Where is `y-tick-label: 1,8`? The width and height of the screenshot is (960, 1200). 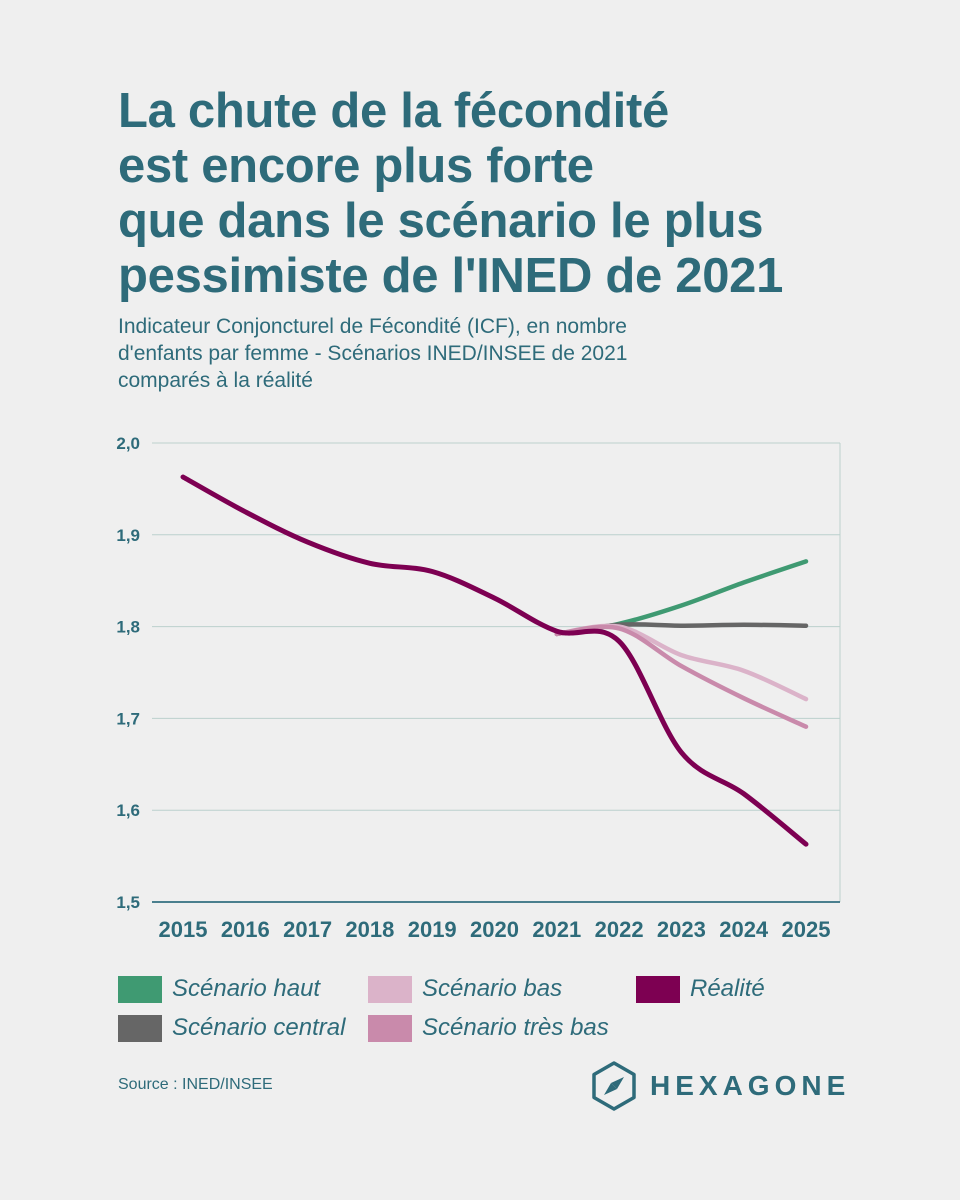
y-tick-label: 1,8 is located at coordinates (128, 627).